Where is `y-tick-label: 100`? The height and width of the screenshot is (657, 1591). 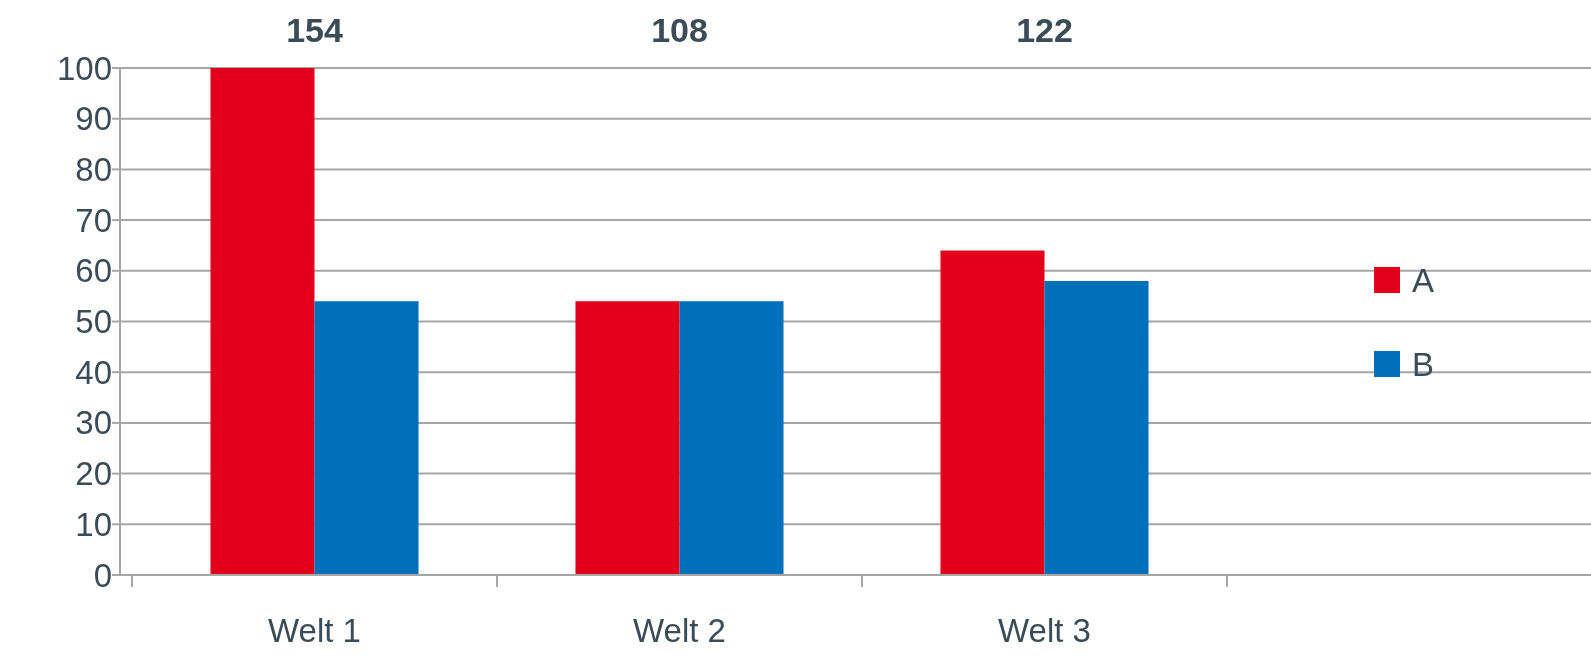 y-tick-label: 100 is located at coordinates (84, 68).